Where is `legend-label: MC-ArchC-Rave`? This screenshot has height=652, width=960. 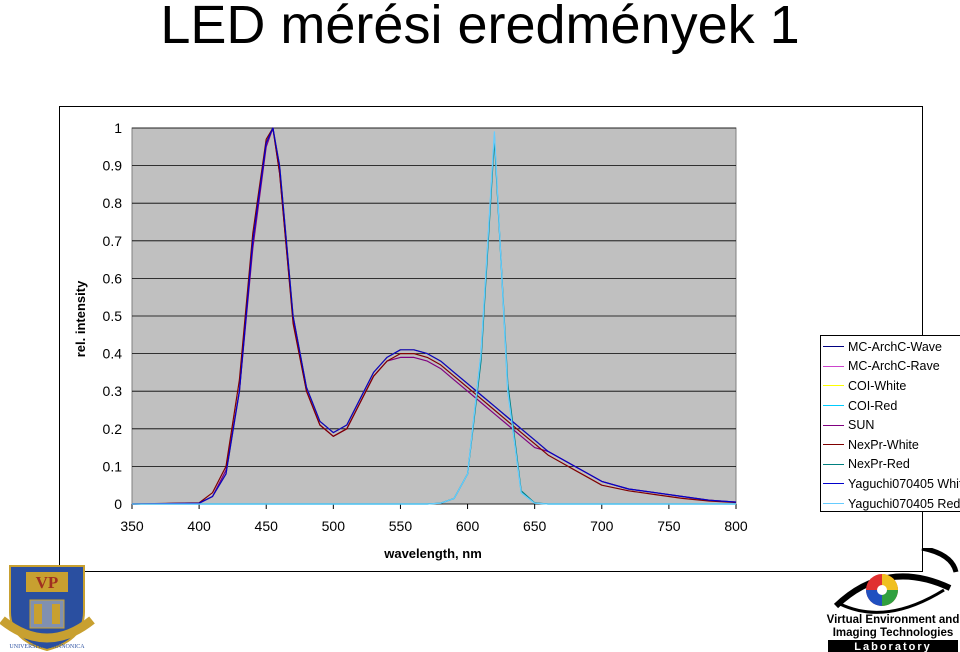
legend-label: MC-ArchC-Rave is located at coordinates (894, 366).